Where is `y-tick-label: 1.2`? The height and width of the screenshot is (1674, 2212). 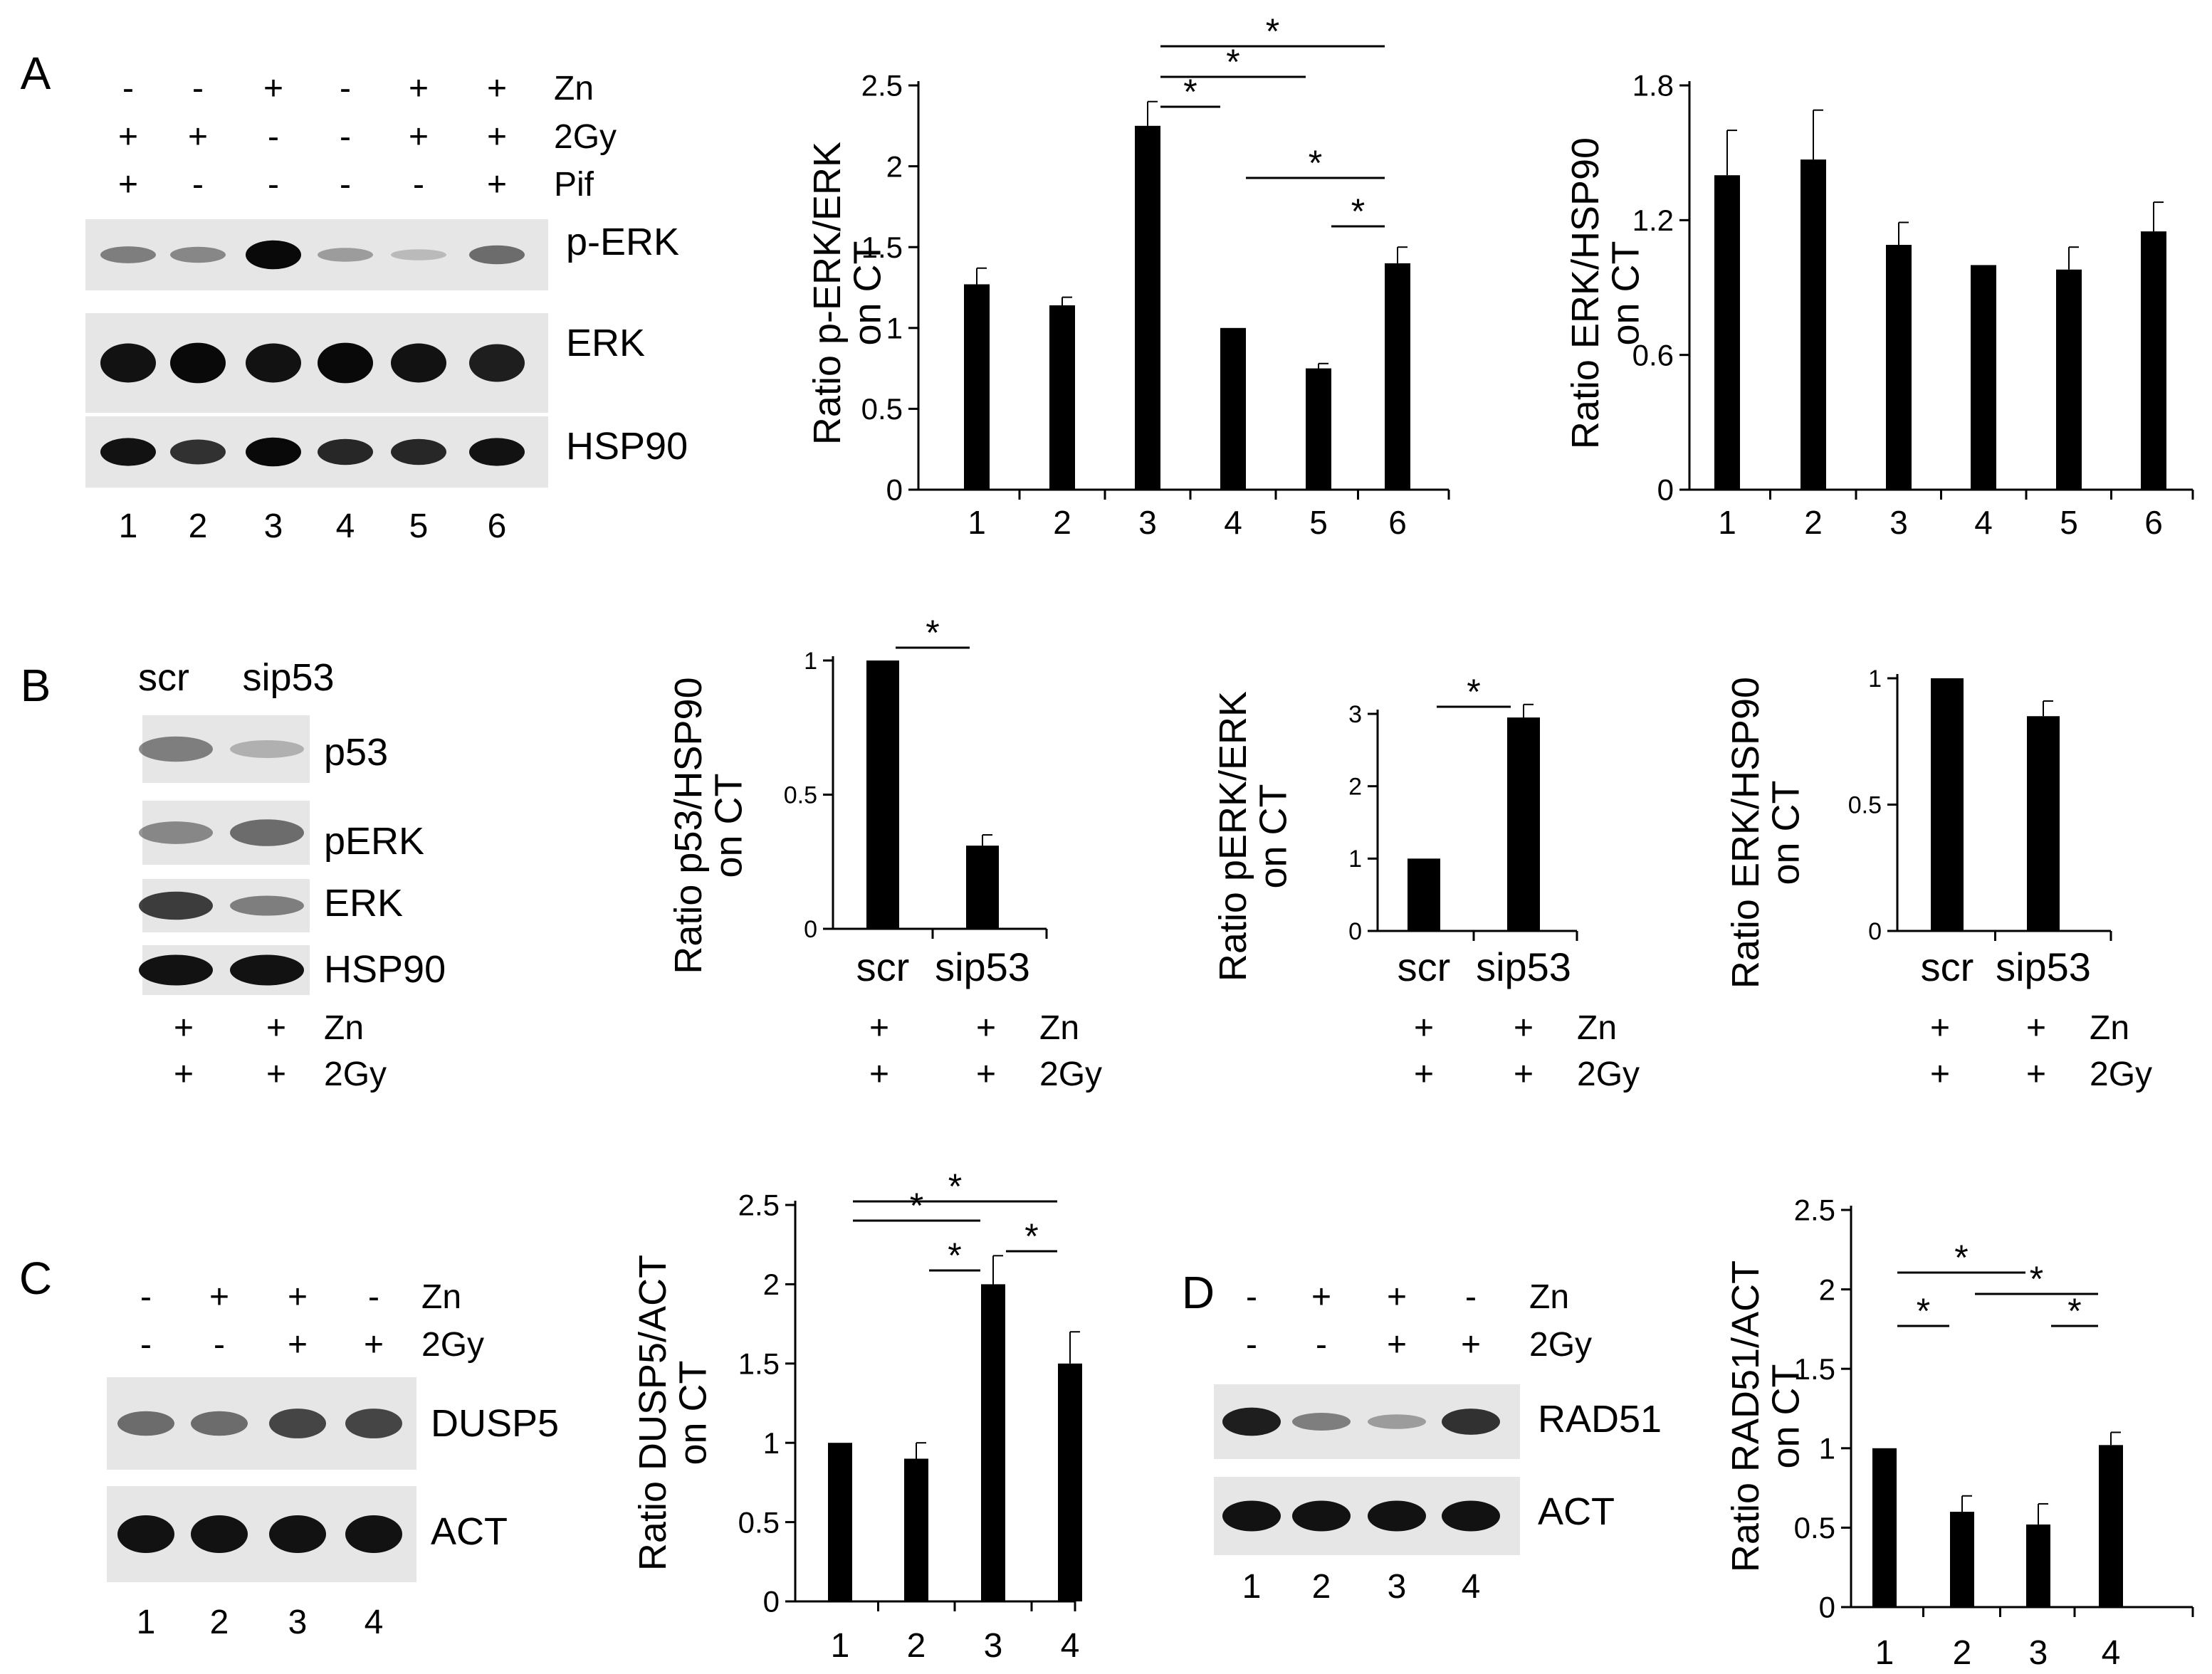
y-tick-label: 1.2 is located at coordinates (1653, 221).